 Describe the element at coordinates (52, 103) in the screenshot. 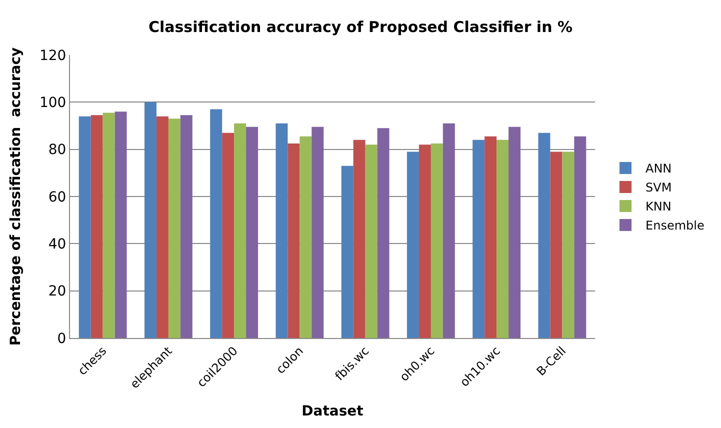

I see `y-tick-label: 100` at that location.